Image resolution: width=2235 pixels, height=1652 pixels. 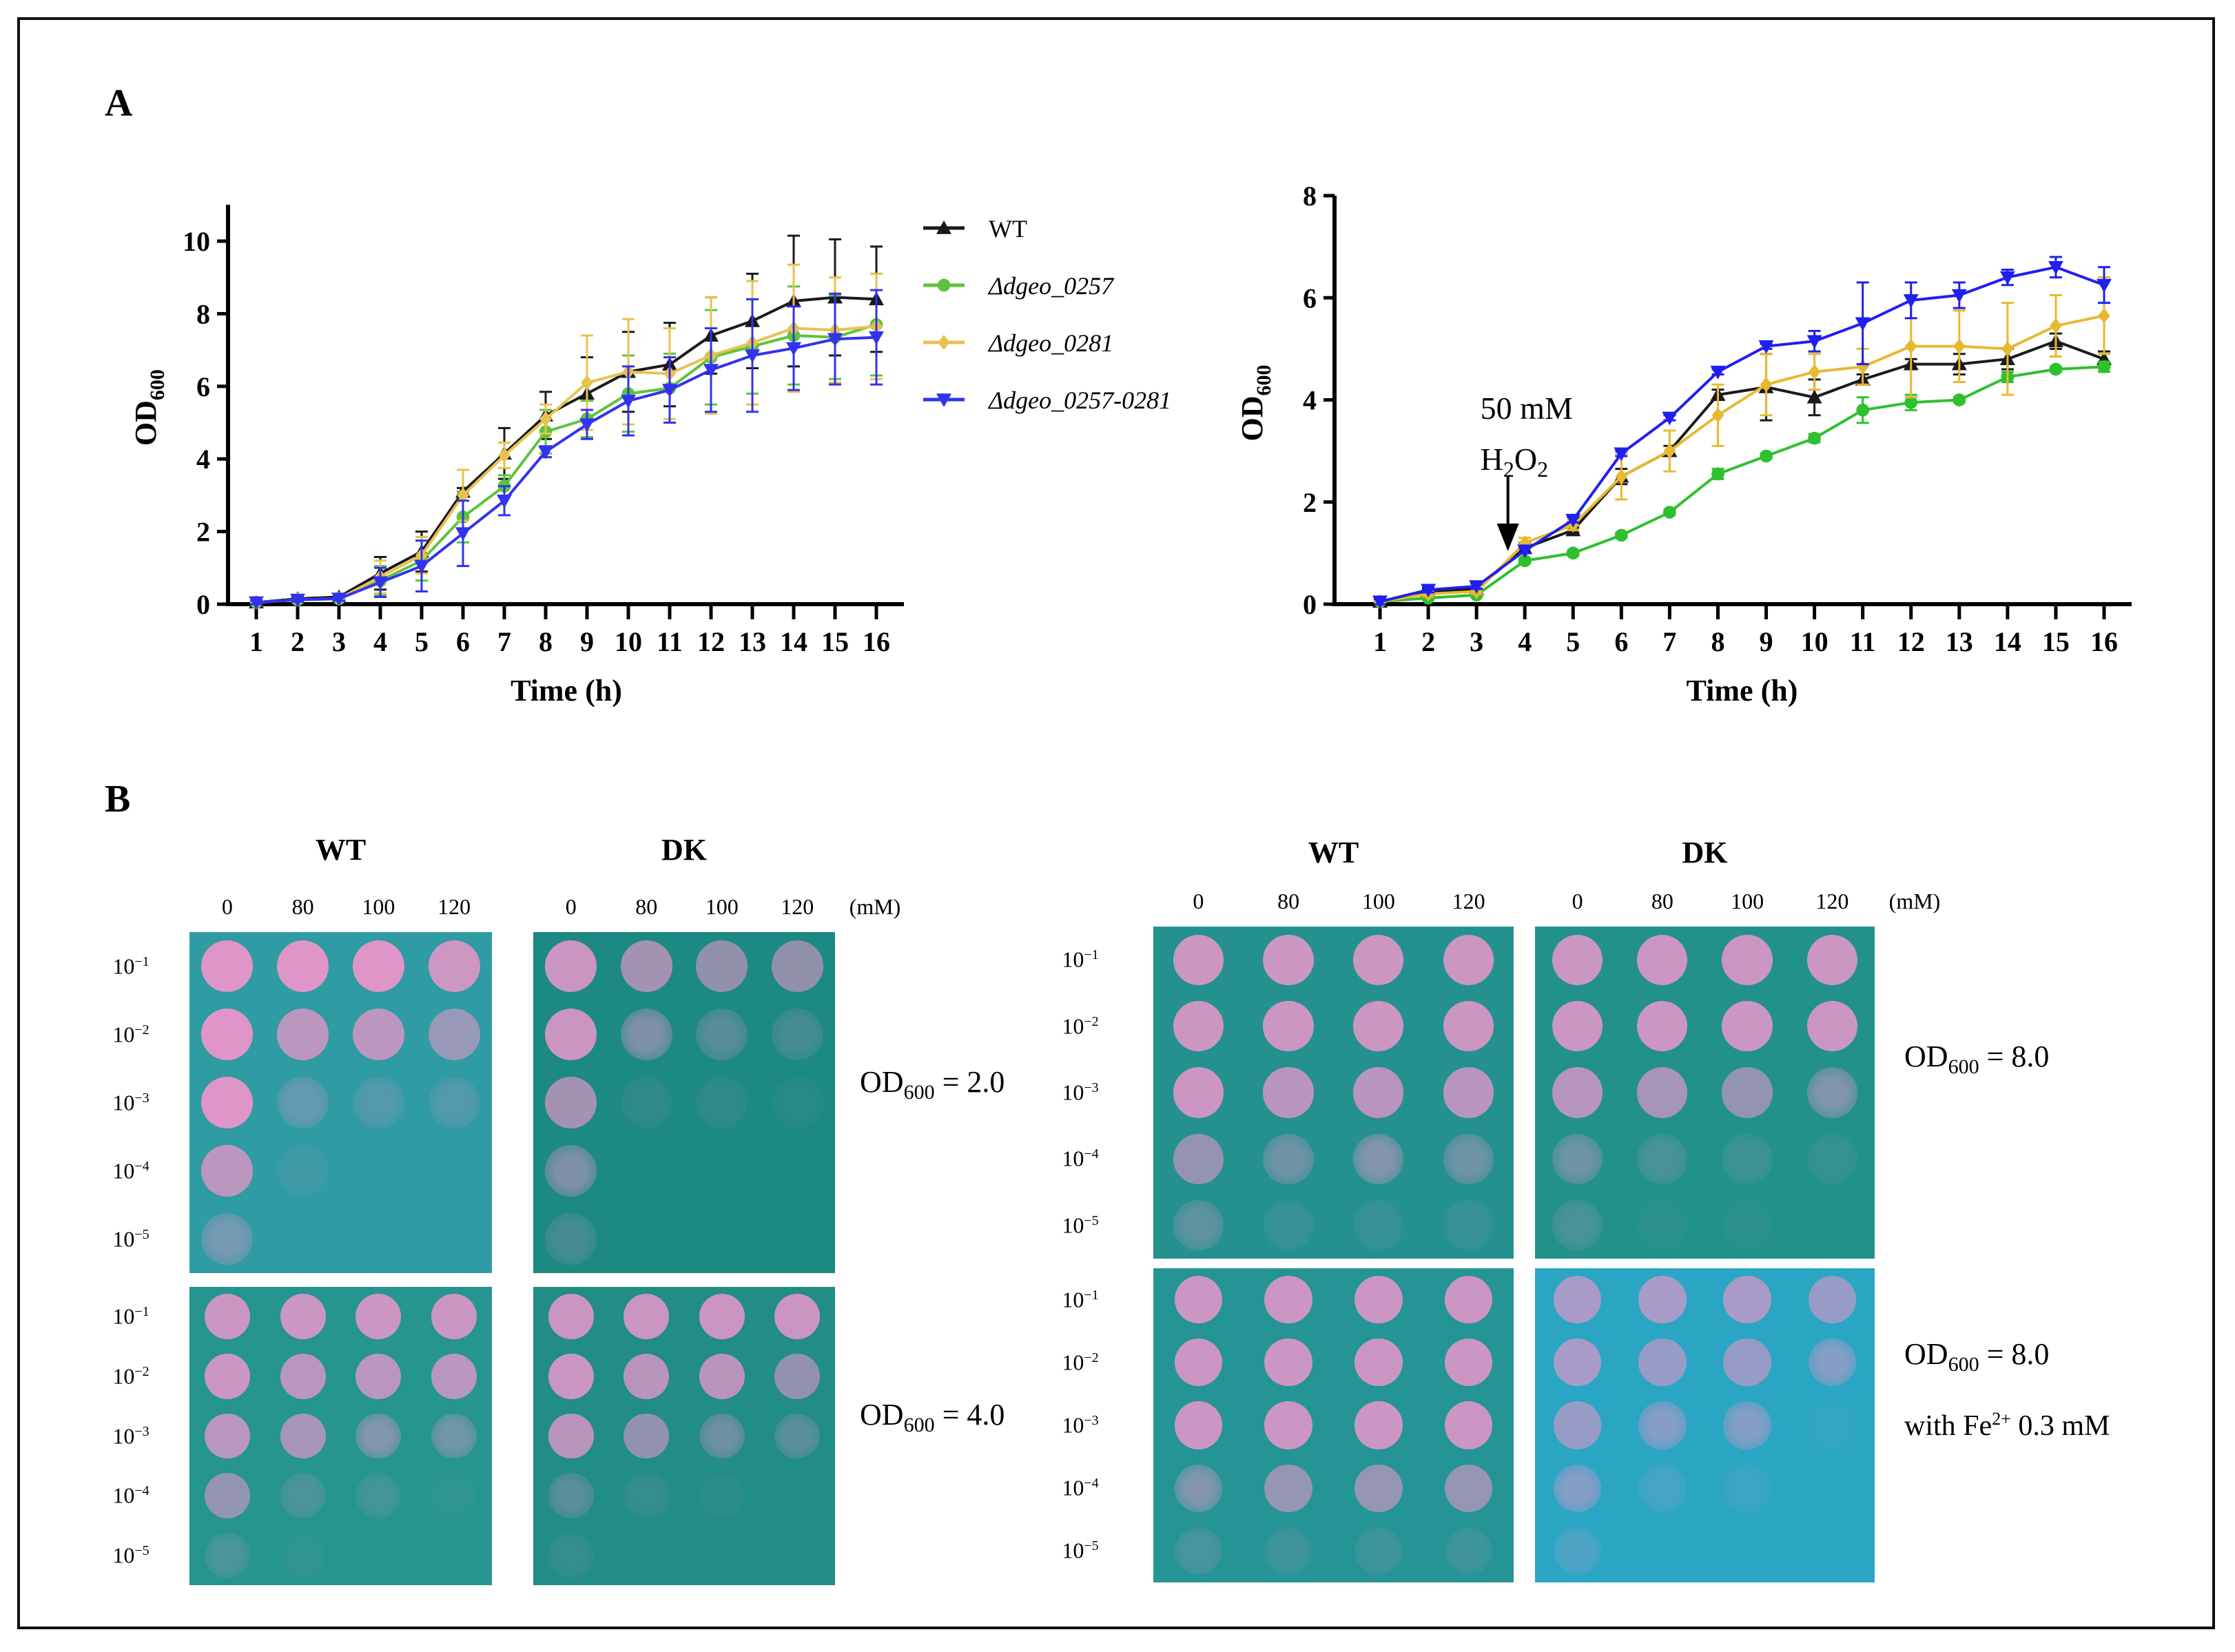 I want to click on strain-label-wt: WT, so click(x=341, y=850).